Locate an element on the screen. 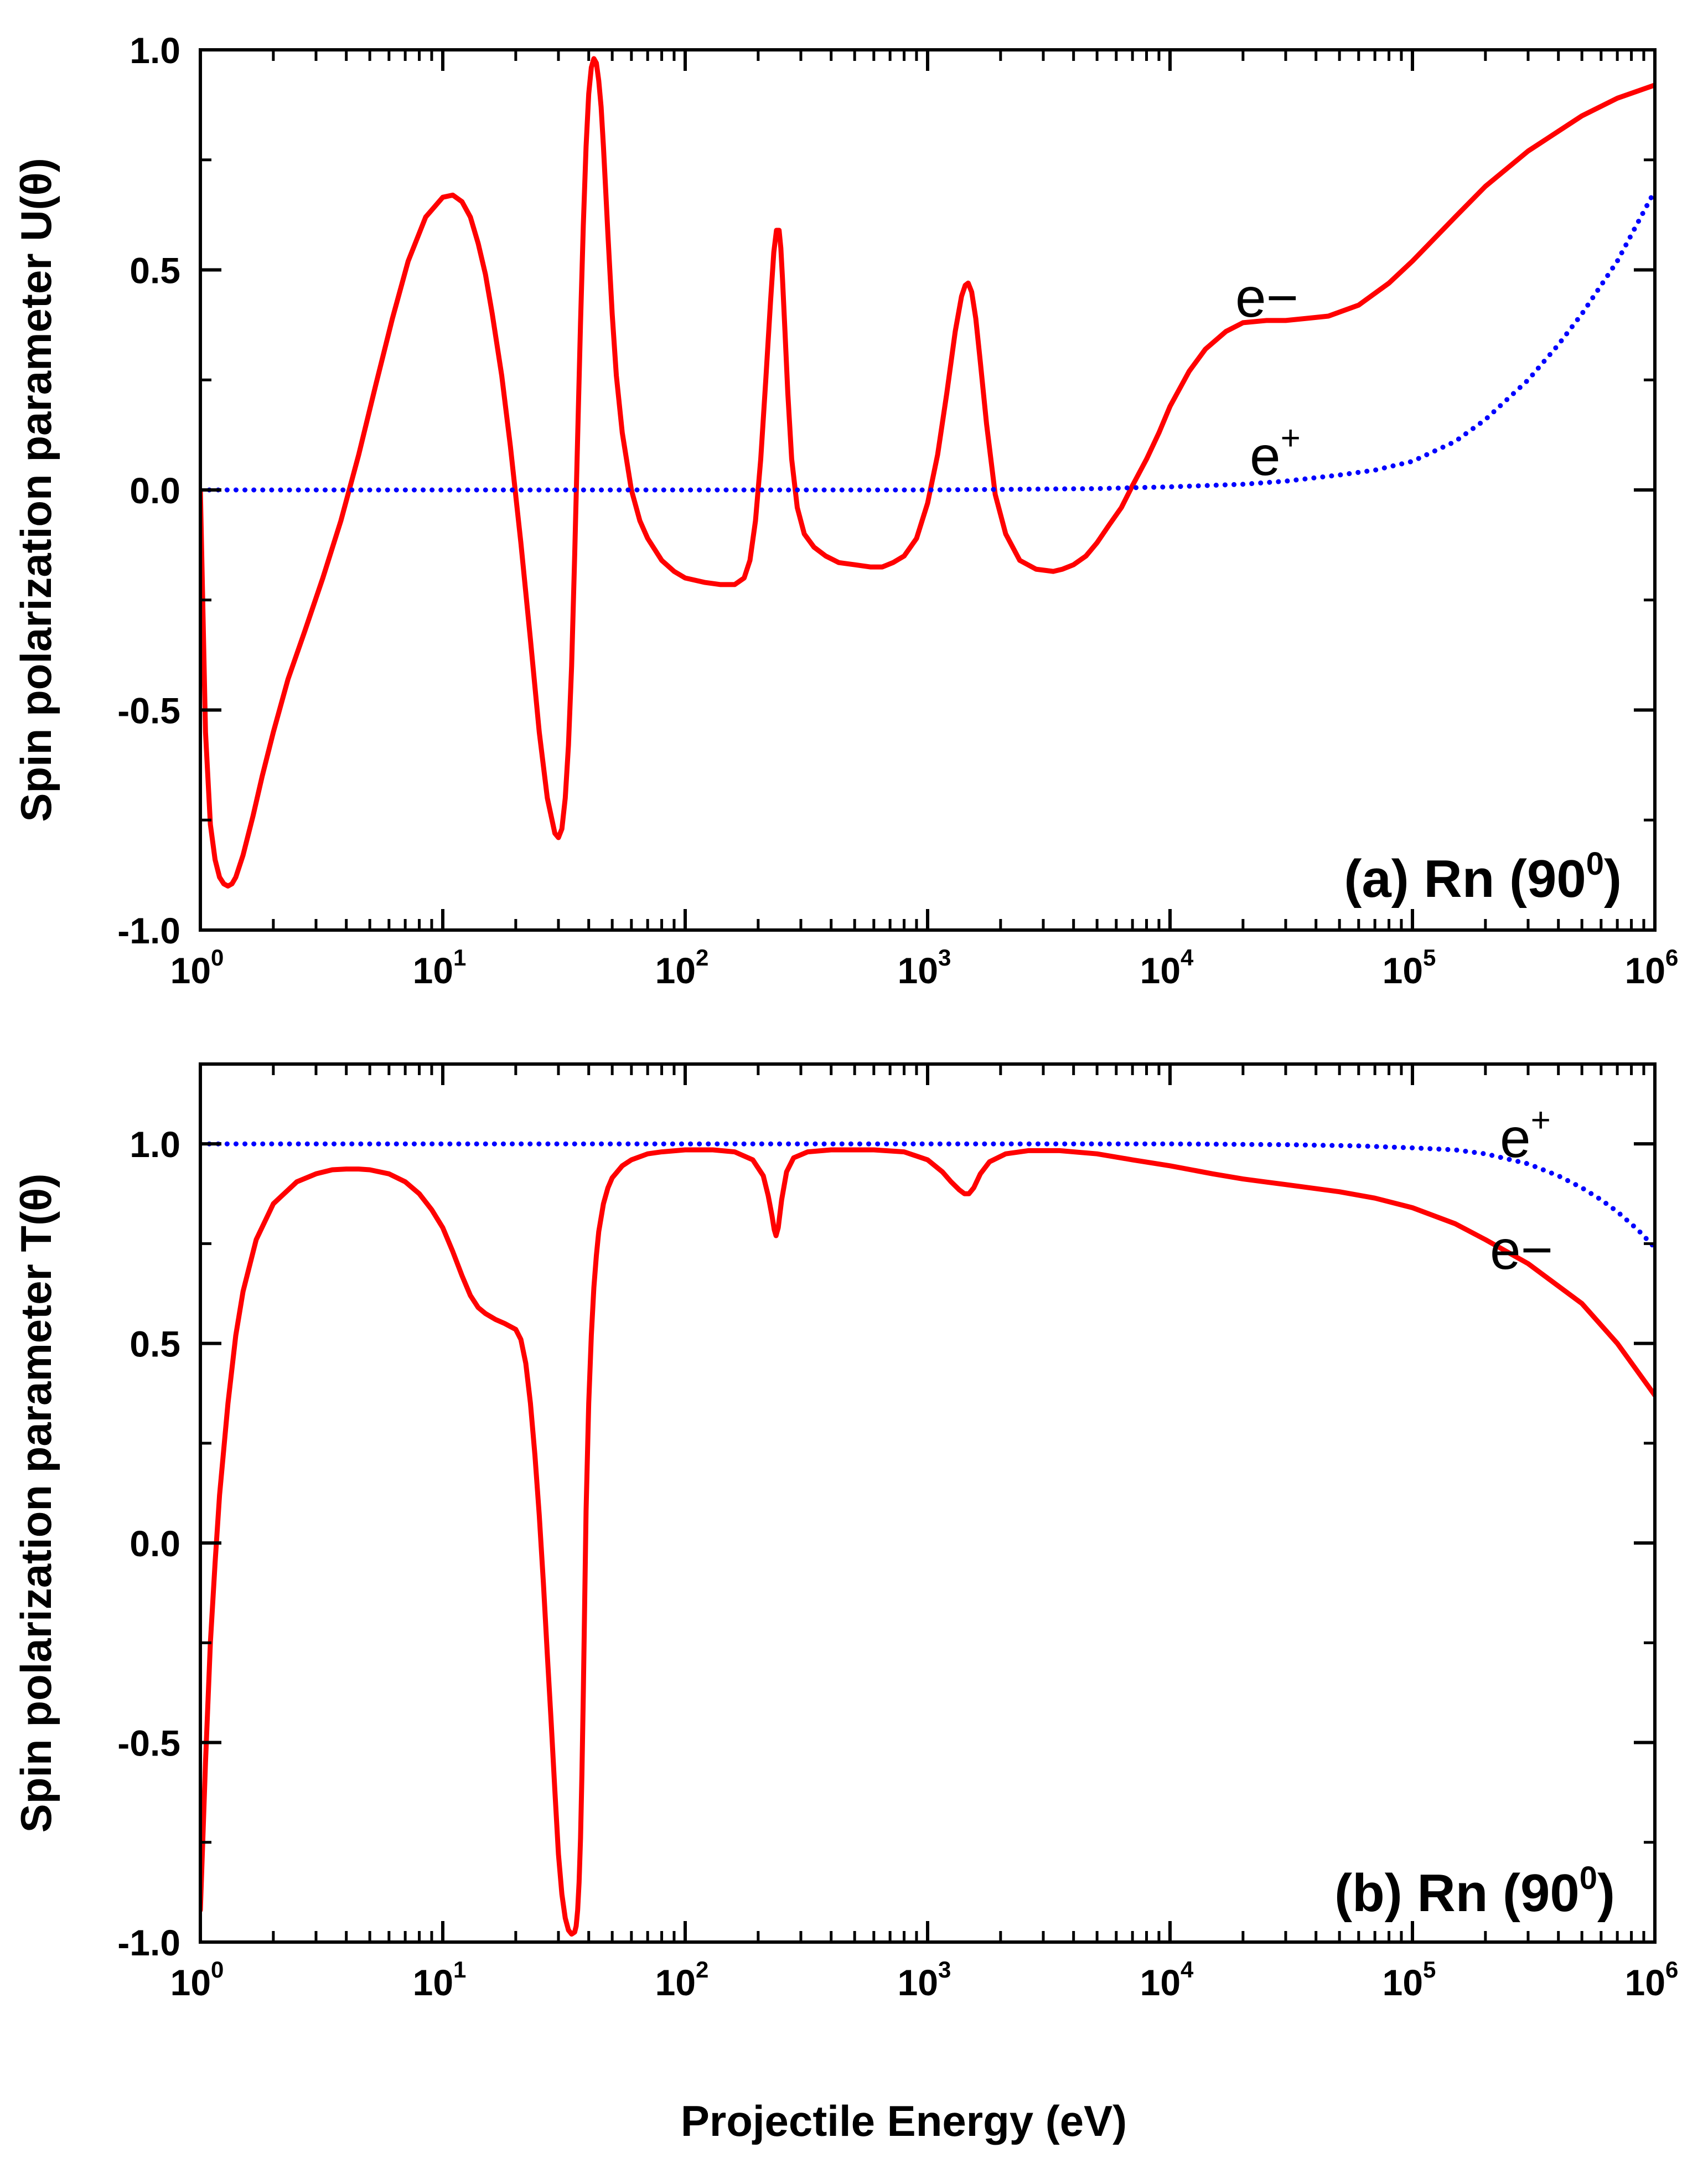 The width and height of the screenshot is (1708, 2158). x-axis-title: Projectile Energy (eV) is located at coordinates (904, 2121).